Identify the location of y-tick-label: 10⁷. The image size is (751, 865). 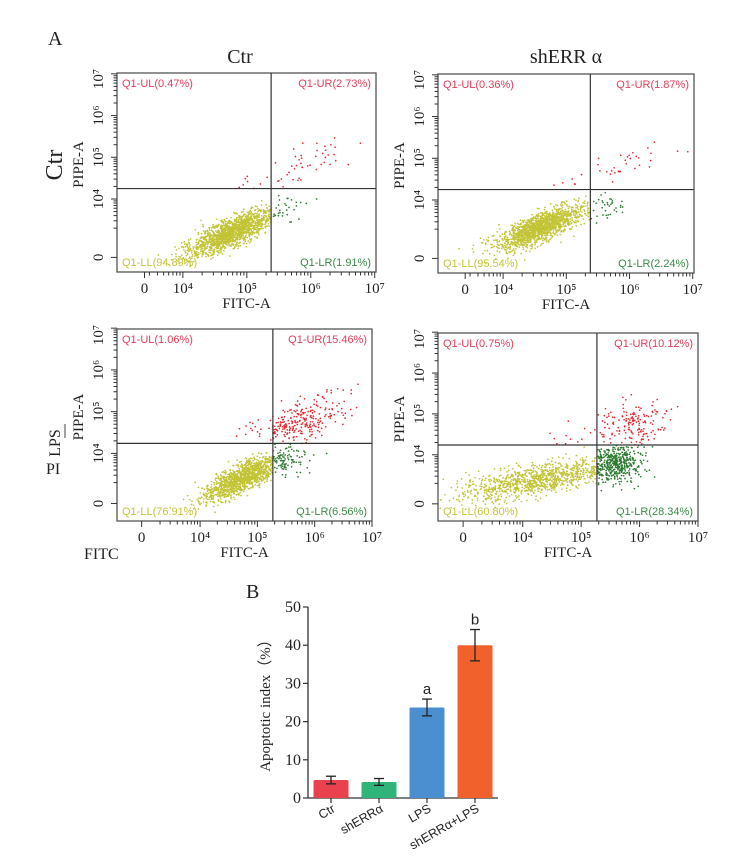
(420, 80).